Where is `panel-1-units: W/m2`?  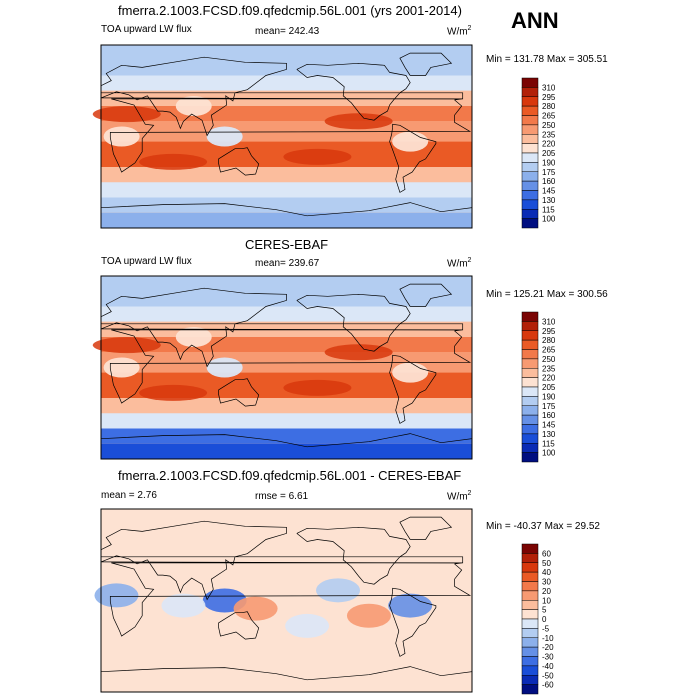 panel-1-units: W/m2 is located at coordinates (459, 31).